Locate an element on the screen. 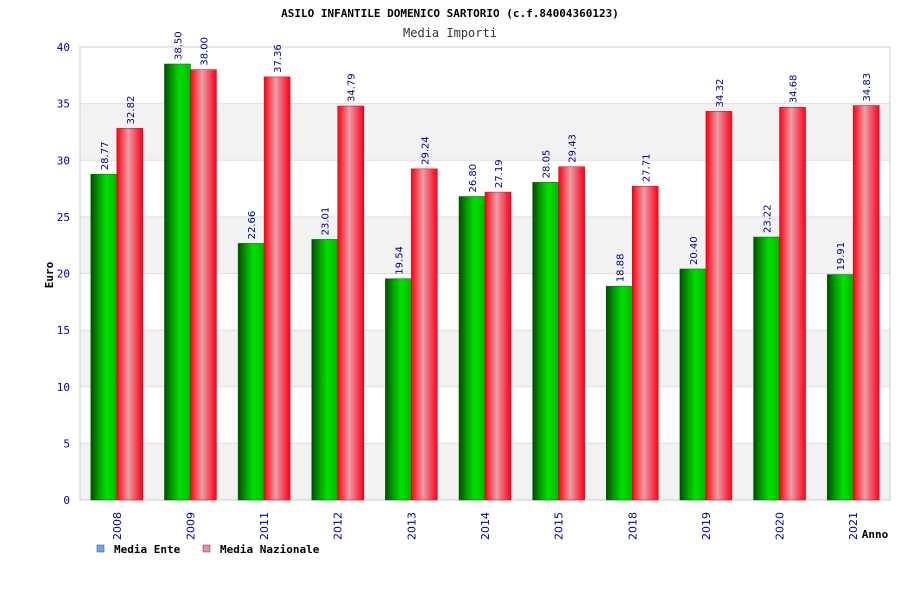 The image size is (900, 600). x-tick-label: 2021 is located at coordinates (853, 526).